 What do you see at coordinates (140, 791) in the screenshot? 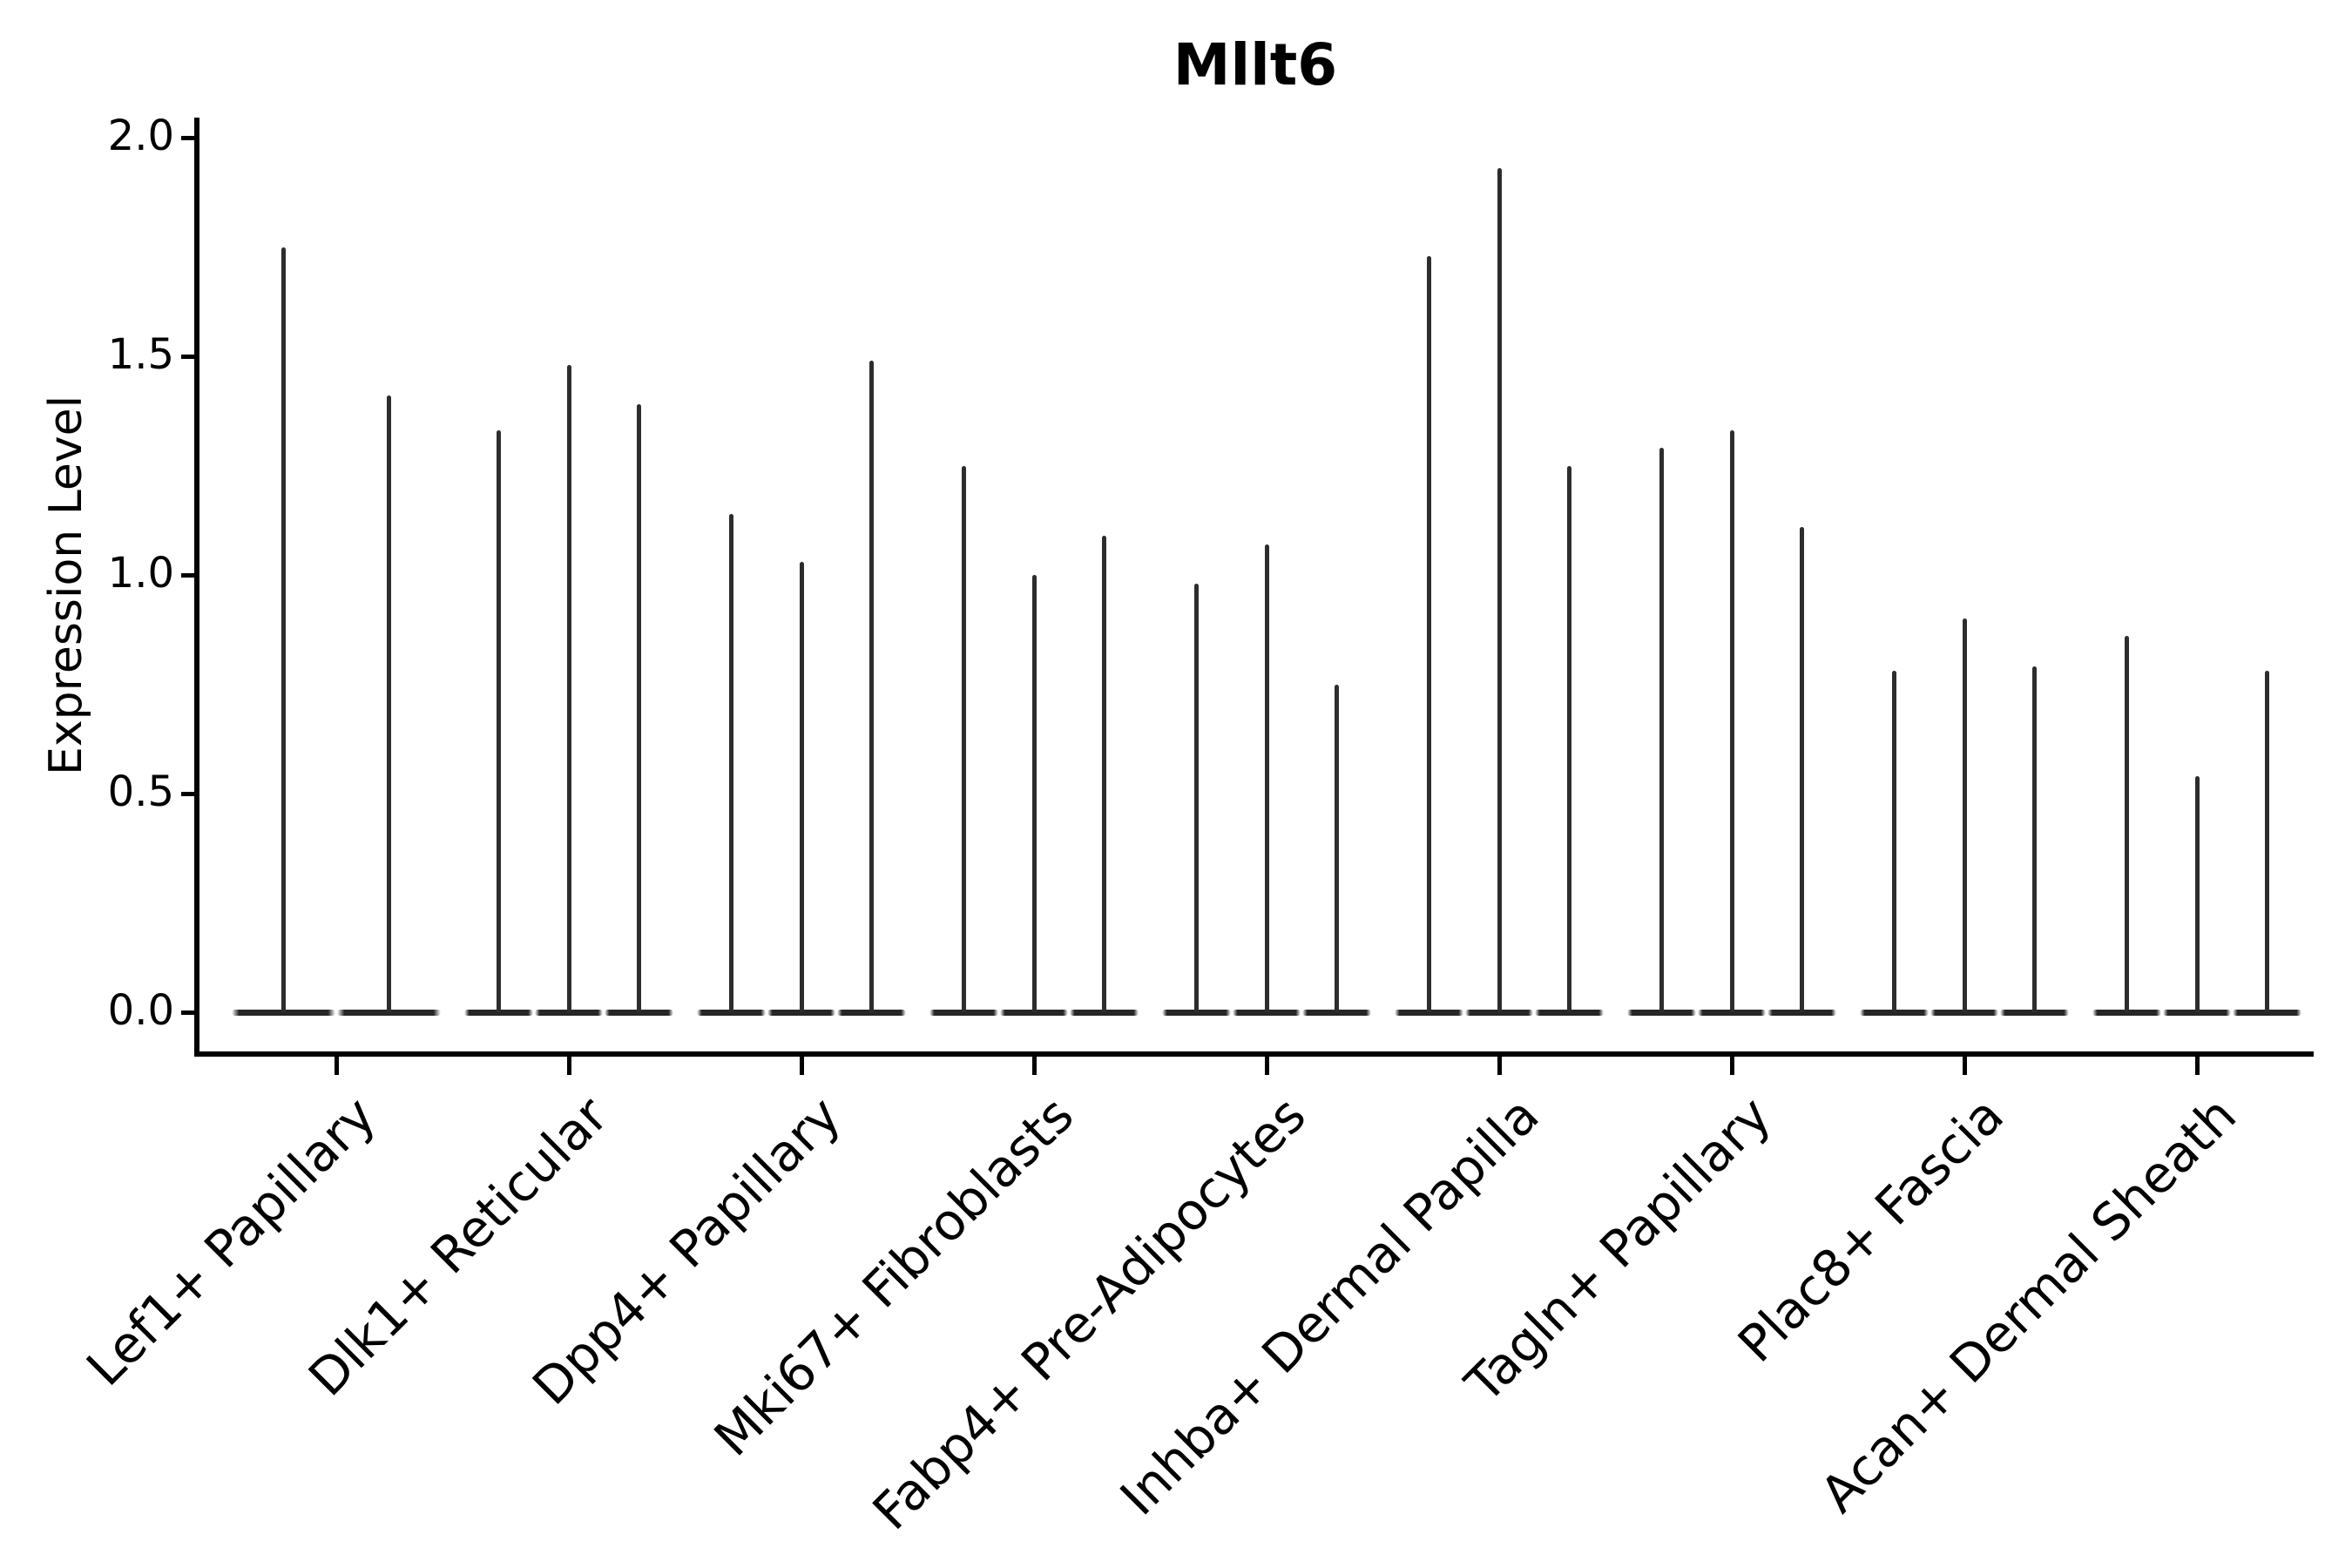
I see `y-tick-label: 0.5` at bounding box center [140, 791].